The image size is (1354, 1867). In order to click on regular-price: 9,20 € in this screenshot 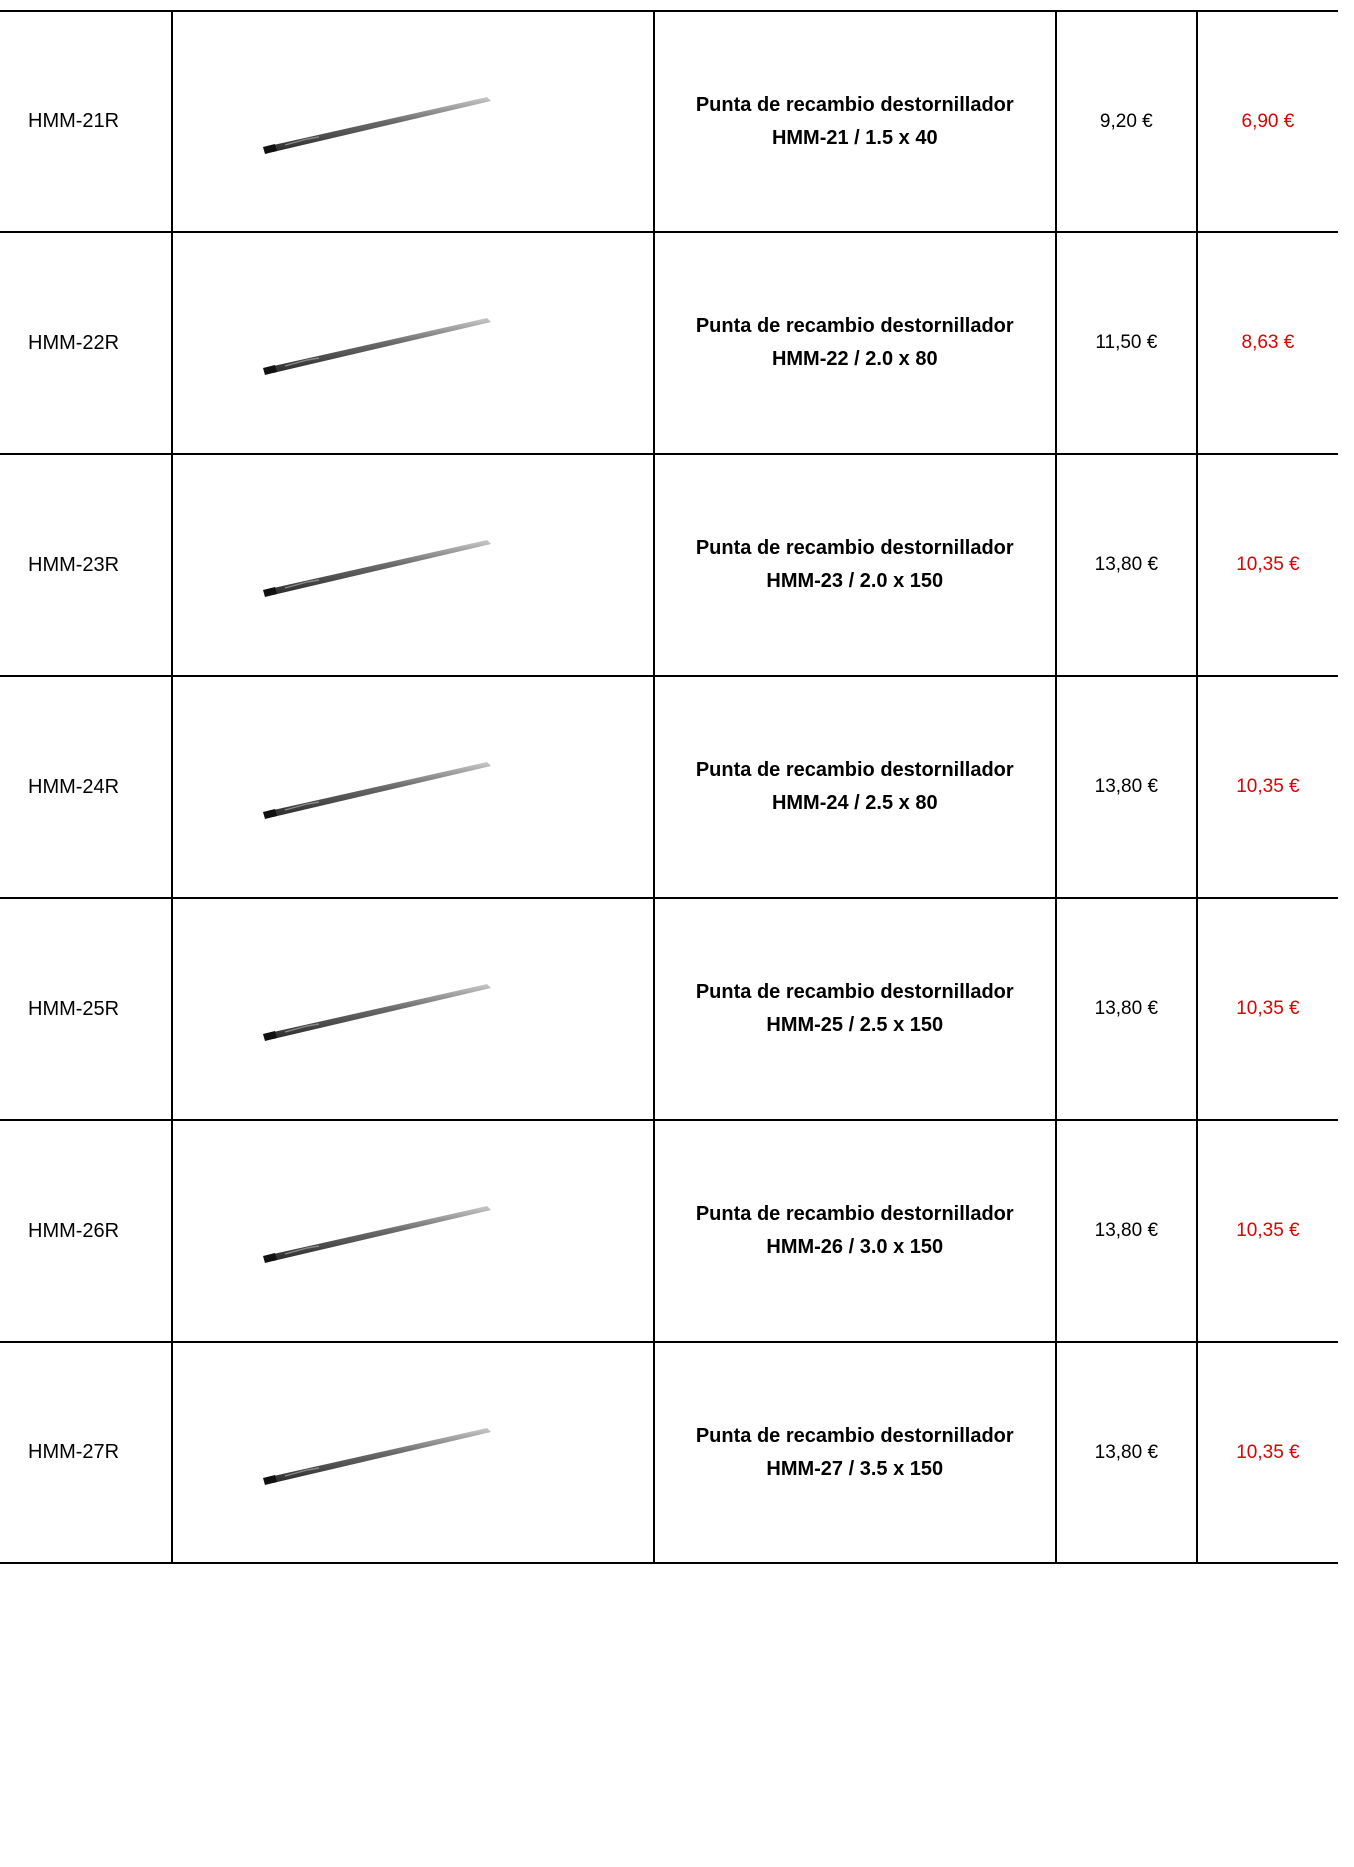, I will do `click(1126, 121)`.